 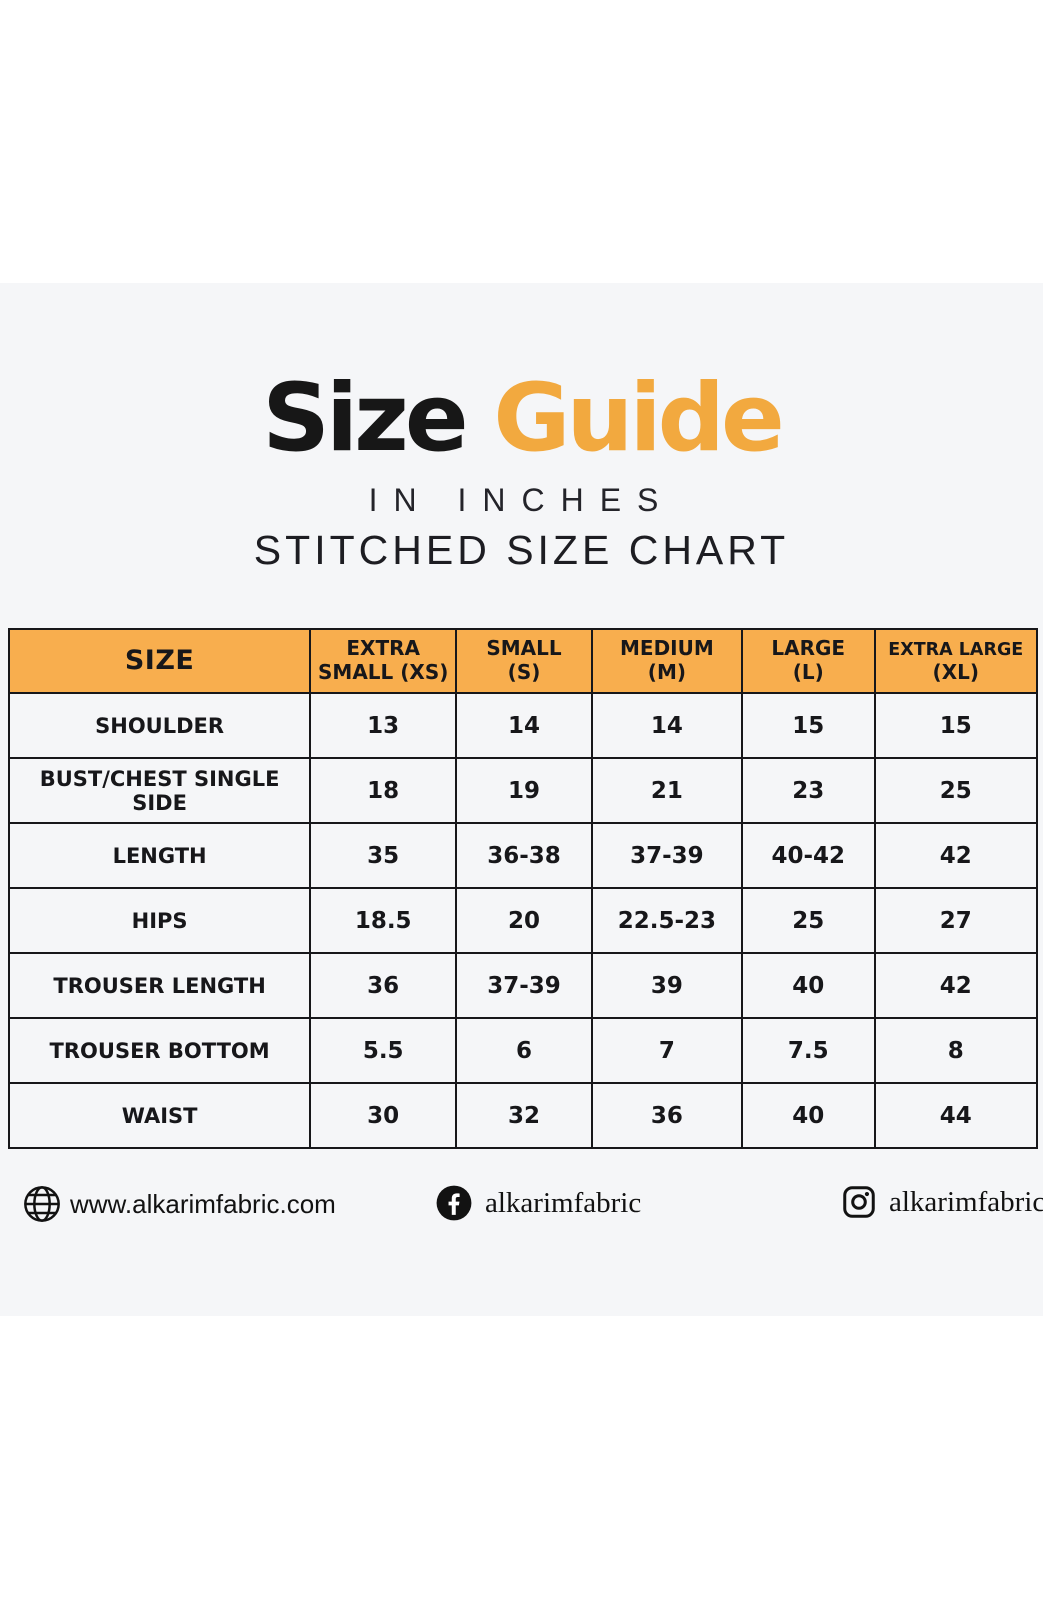 I want to click on cell-value: 36-38, so click(x=524, y=855).